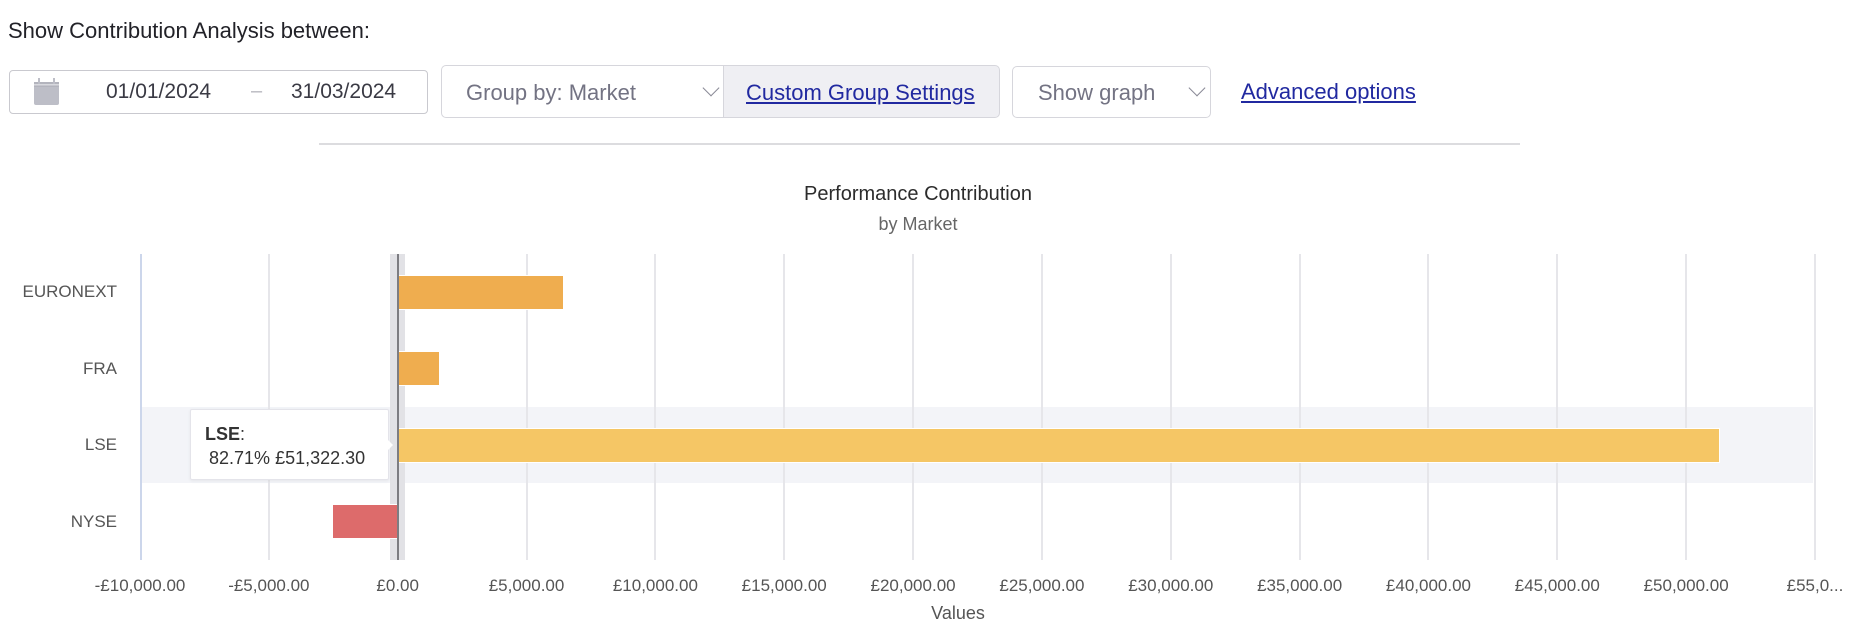  What do you see at coordinates (1300, 585) in the screenshot?
I see `x-tick-label: £35,000.00` at bounding box center [1300, 585].